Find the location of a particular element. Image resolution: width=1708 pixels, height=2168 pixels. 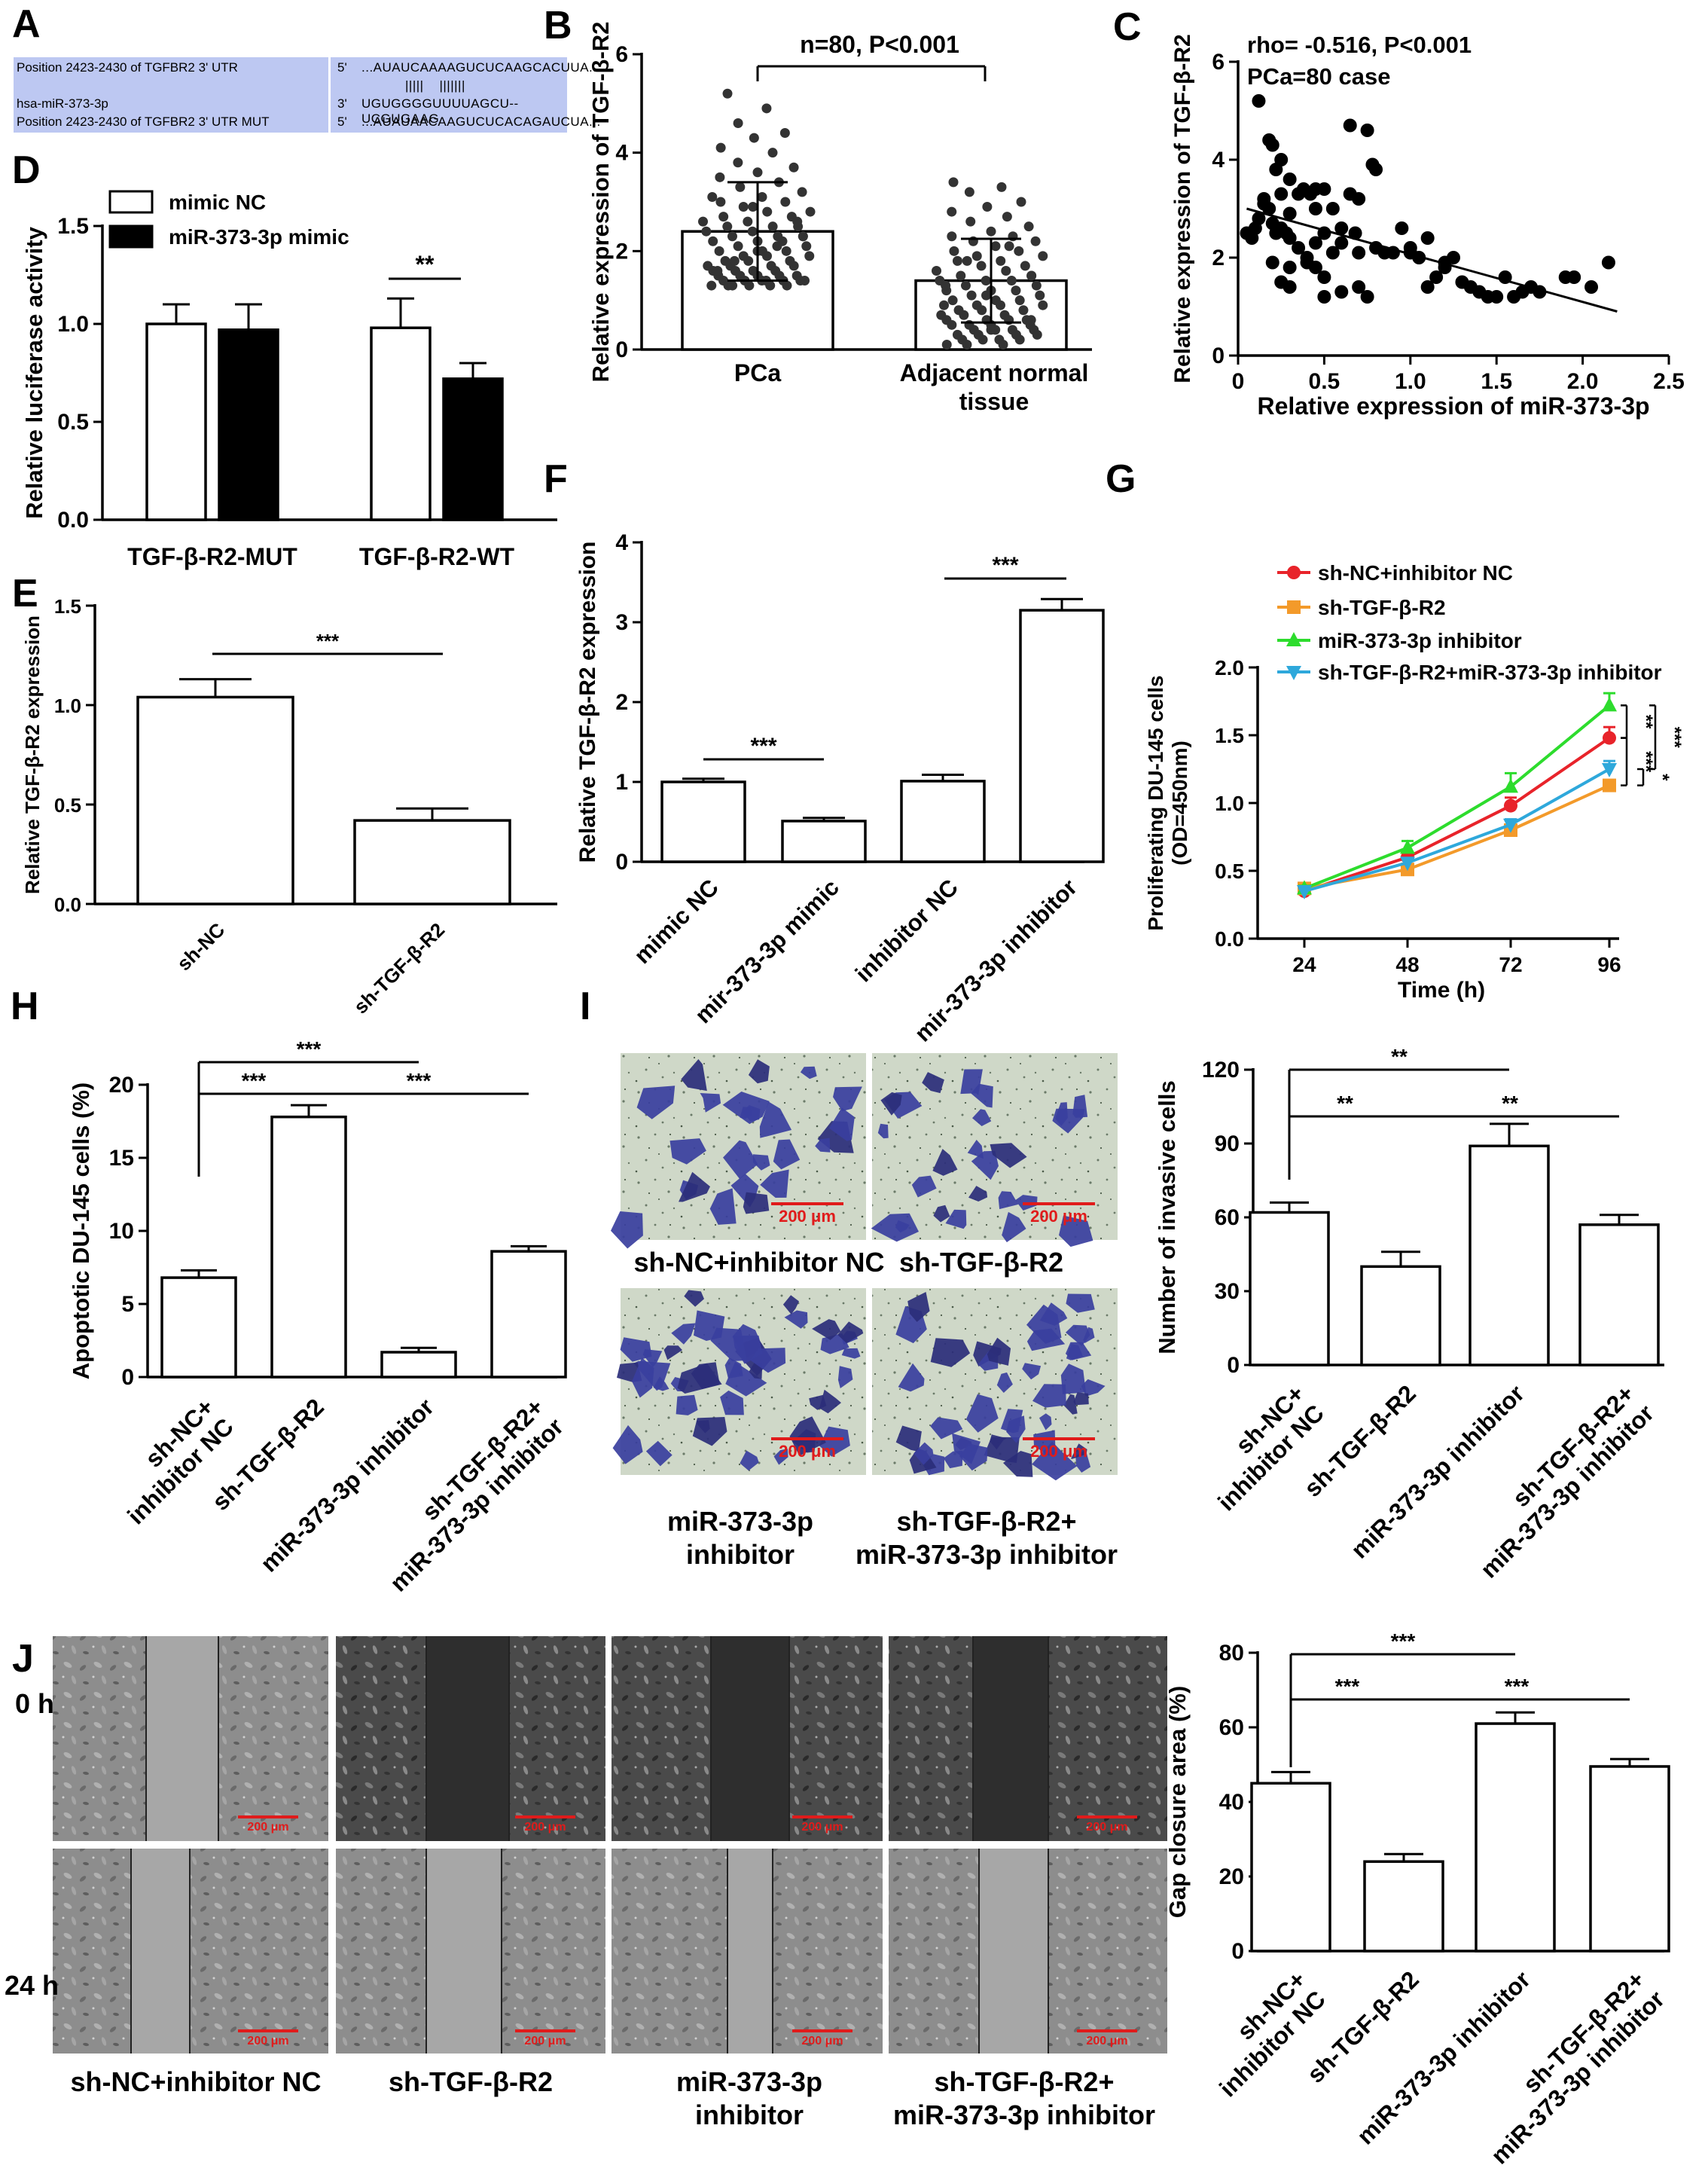

invasion-caption: sh-NC+inhibitor NC is located at coordinates (759, 1262).